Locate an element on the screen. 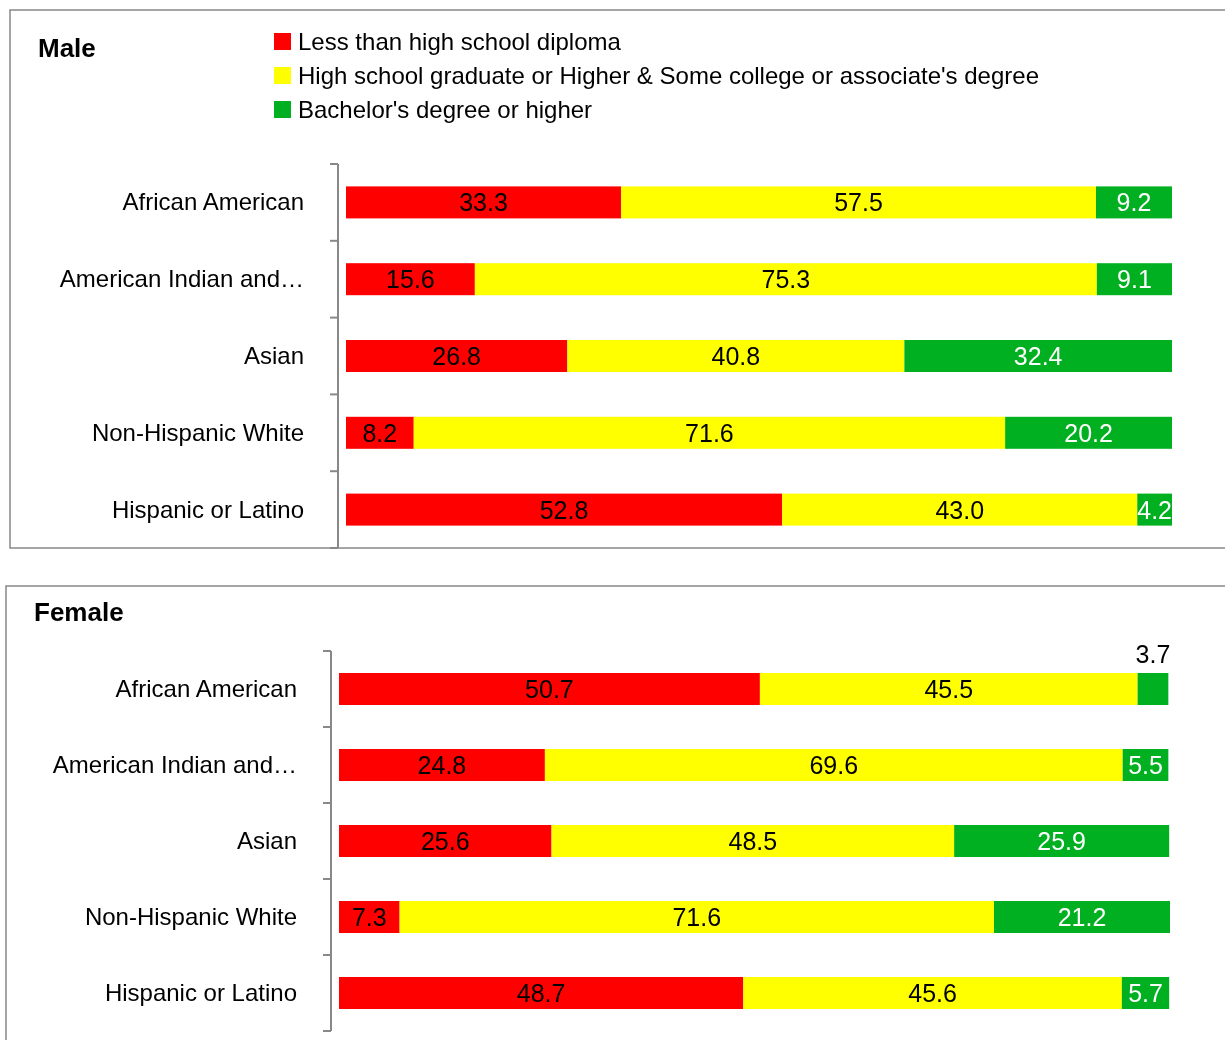  data-label: 32.4 is located at coordinates (1038, 356).